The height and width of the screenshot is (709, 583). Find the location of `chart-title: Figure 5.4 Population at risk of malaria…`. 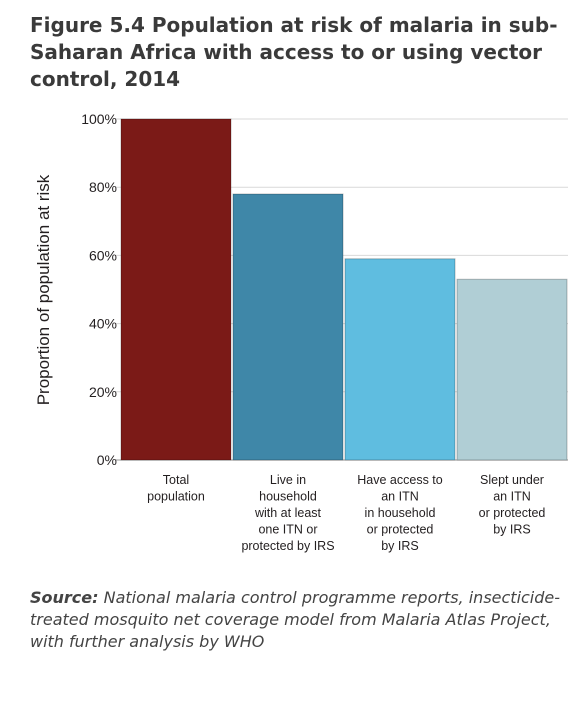

chart-title: Figure 5.4 Population at risk of malaria… is located at coordinates (294, 52).